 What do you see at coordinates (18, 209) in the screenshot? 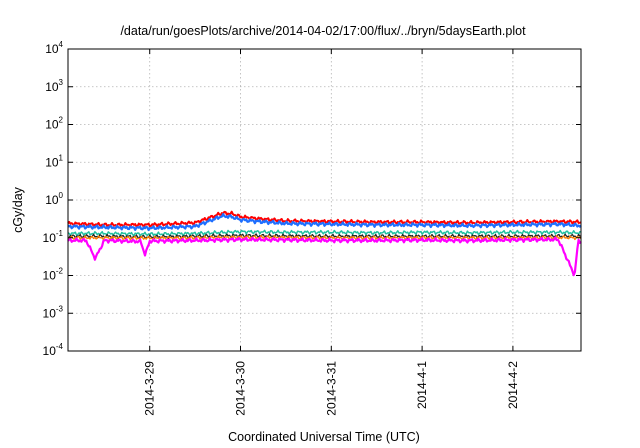
I see `y-axis-label: cGy/day` at bounding box center [18, 209].